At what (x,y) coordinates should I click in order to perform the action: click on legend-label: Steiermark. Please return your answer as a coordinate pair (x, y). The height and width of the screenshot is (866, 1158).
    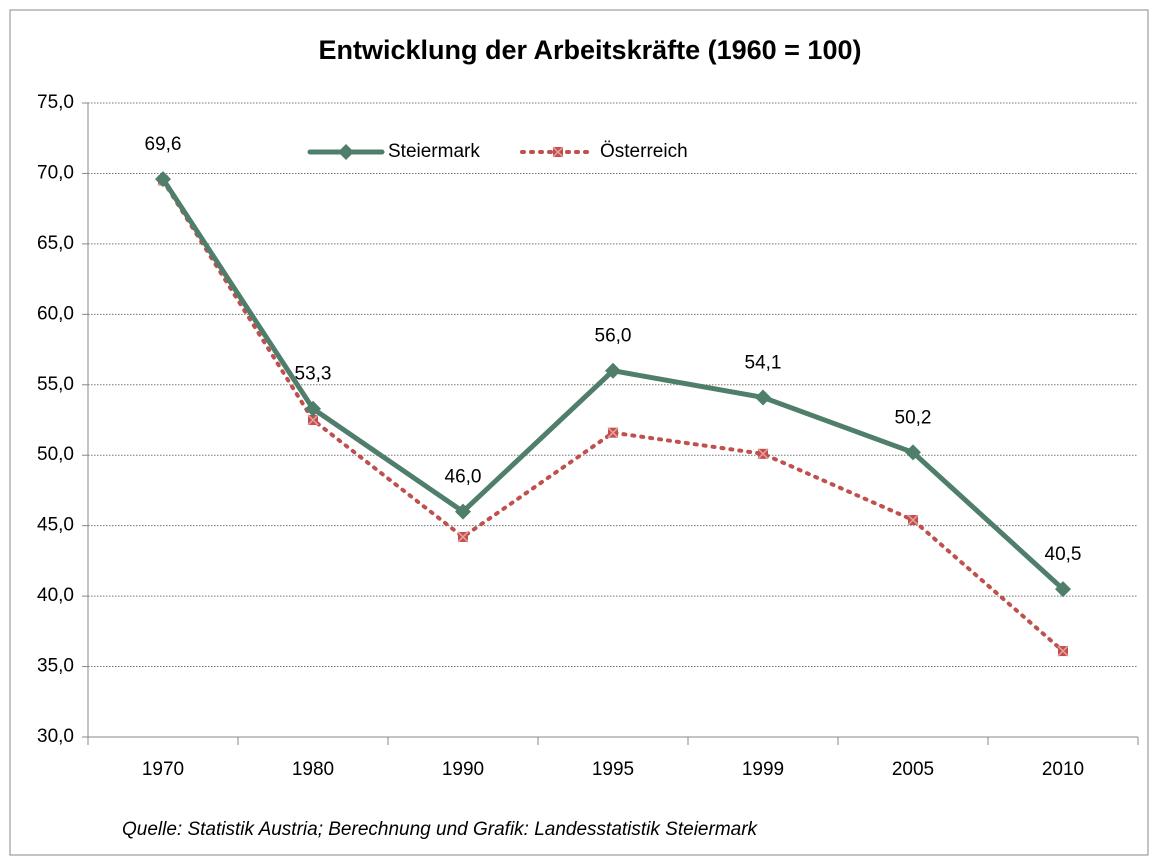
    Looking at the image, I should click on (434, 151).